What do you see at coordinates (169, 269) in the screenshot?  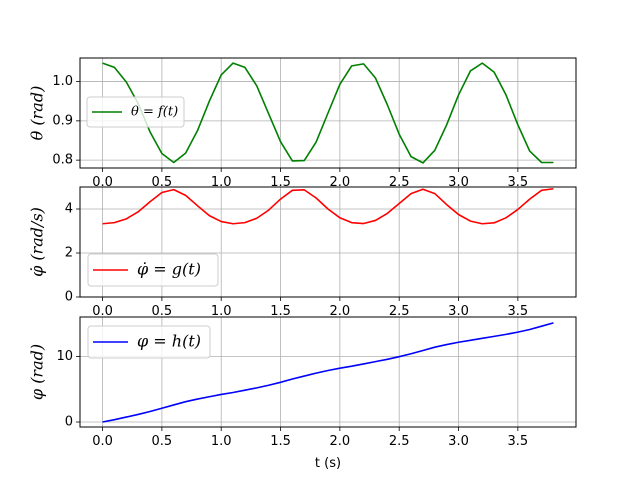 I see `phidot-legend-label: φ̇ = g(t)` at bounding box center [169, 269].